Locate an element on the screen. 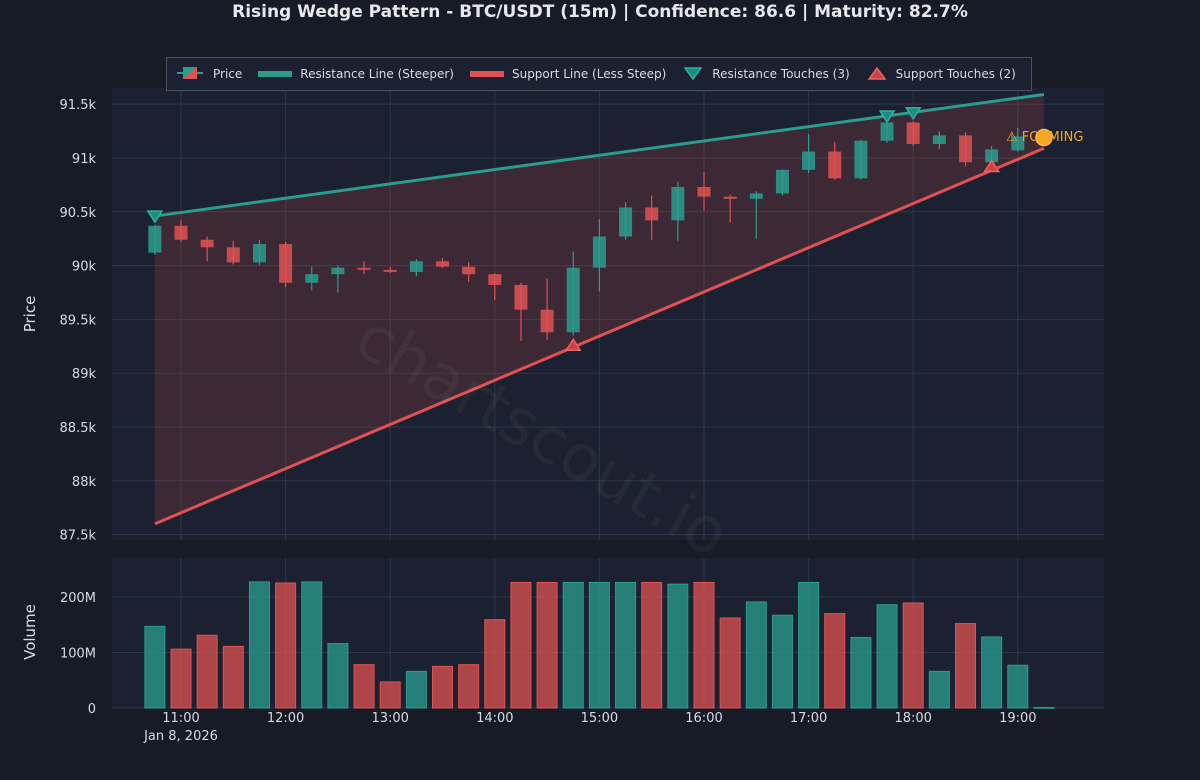  price-tick-label: 88k is located at coordinates (84, 482).